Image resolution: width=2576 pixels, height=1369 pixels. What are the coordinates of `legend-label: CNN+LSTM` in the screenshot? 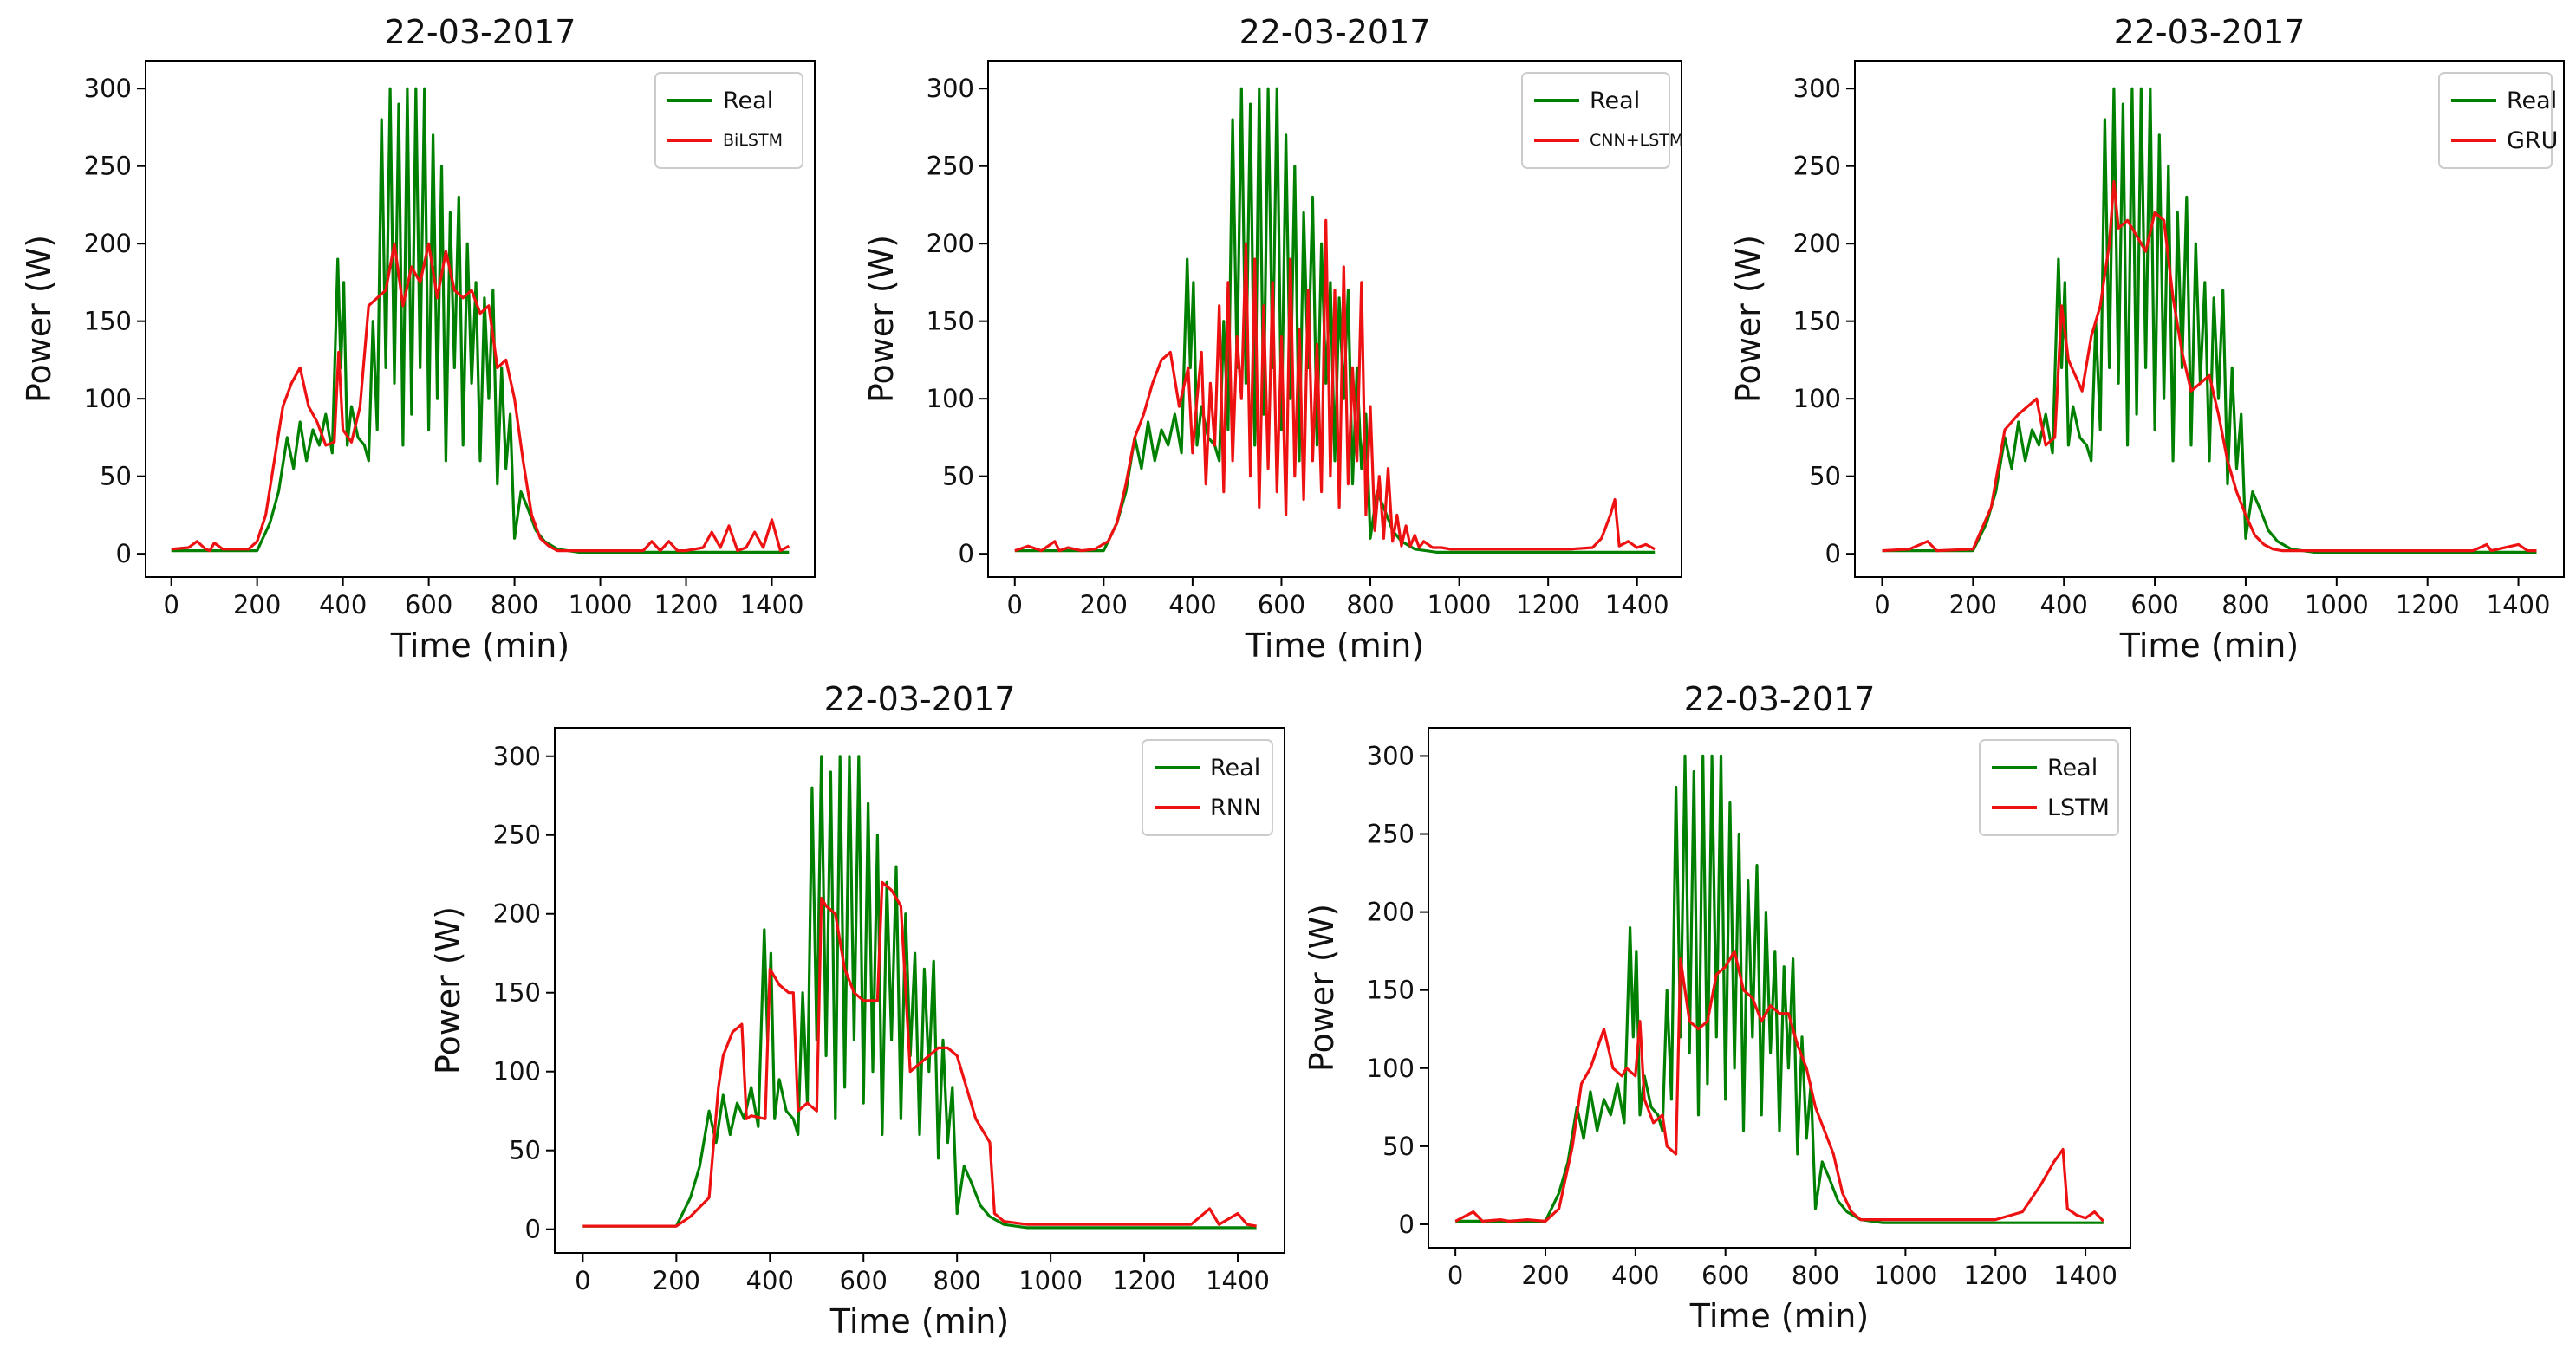 It's located at (1636, 140).